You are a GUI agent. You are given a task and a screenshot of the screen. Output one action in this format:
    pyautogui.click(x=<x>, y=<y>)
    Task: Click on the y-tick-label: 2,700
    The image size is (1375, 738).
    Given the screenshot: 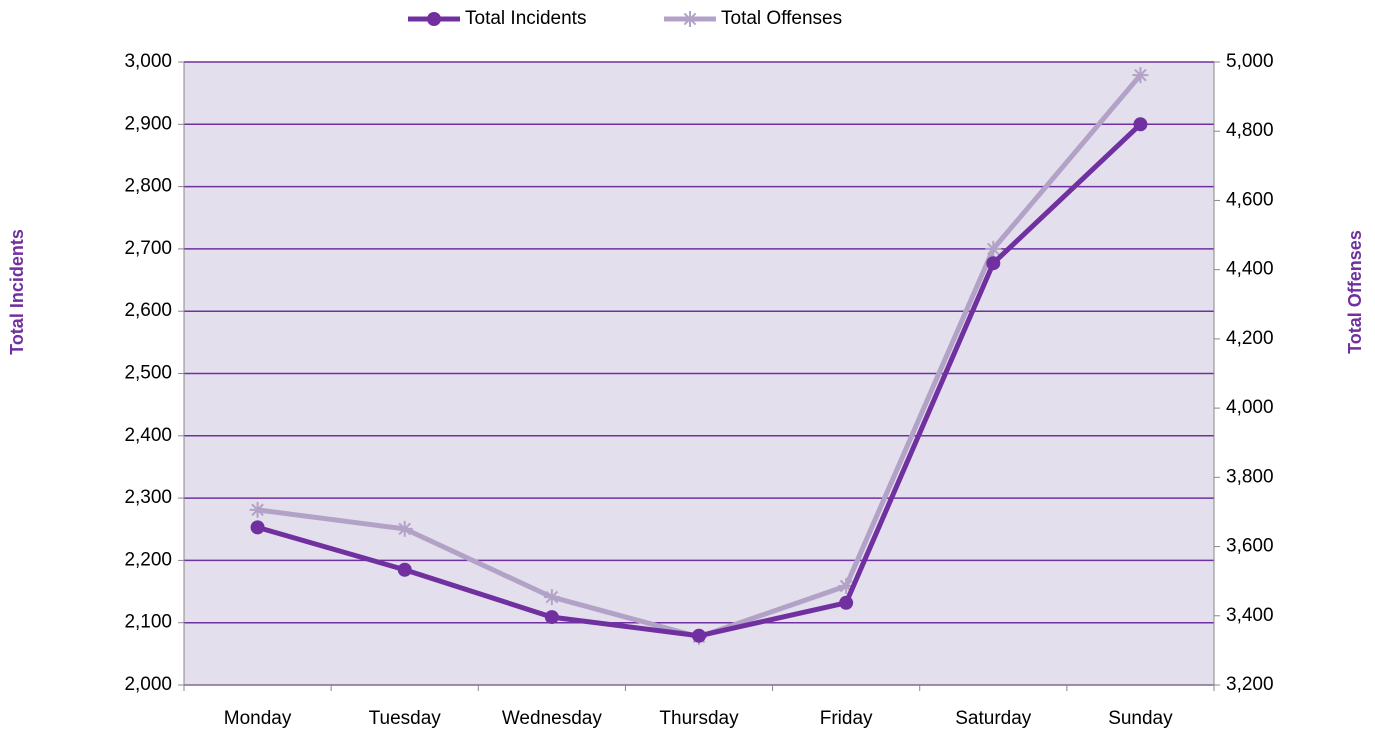 What is the action you would take?
    pyautogui.click(x=148, y=248)
    